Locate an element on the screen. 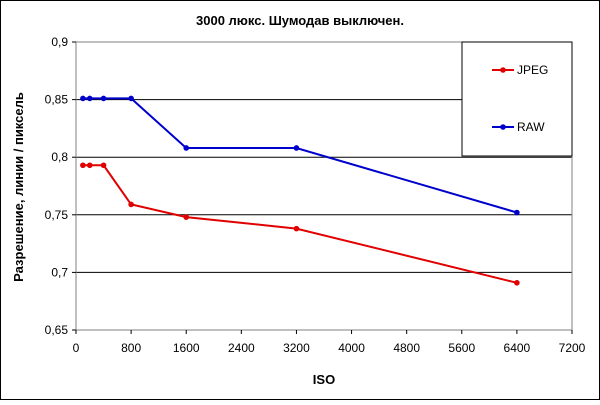 The image size is (600, 405). x-tick-label: 5600 is located at coordinates (461, 348).